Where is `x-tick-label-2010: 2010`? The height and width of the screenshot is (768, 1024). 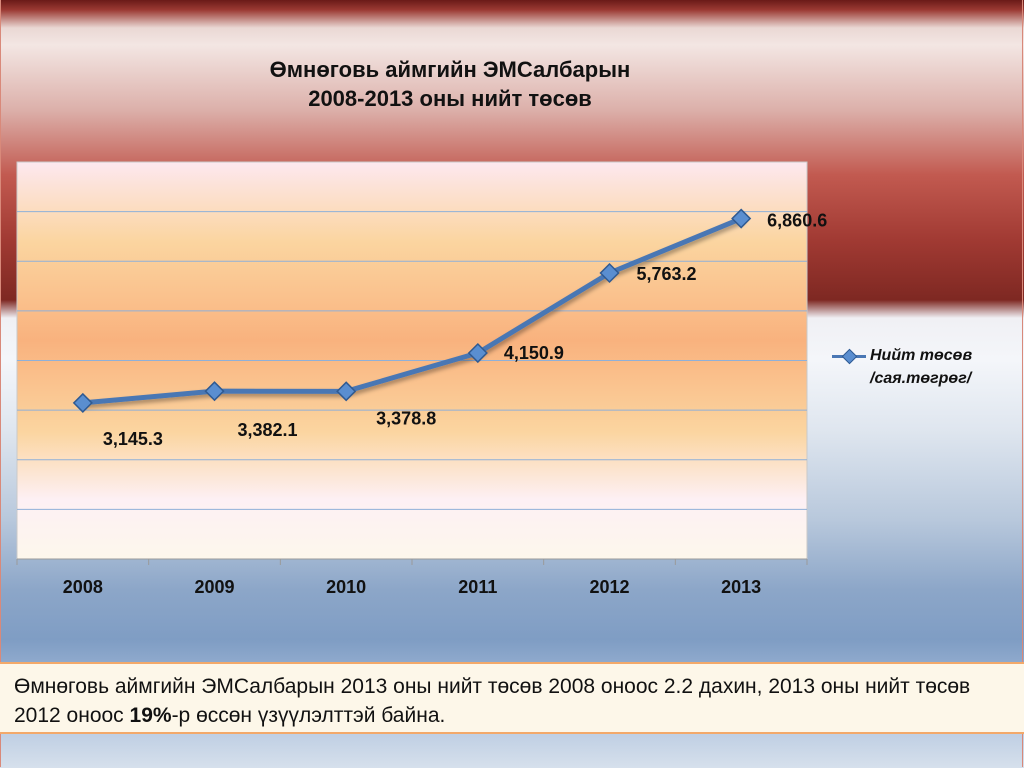
x-tick-label-2010: 2010 is located at coordinates (346, 587).